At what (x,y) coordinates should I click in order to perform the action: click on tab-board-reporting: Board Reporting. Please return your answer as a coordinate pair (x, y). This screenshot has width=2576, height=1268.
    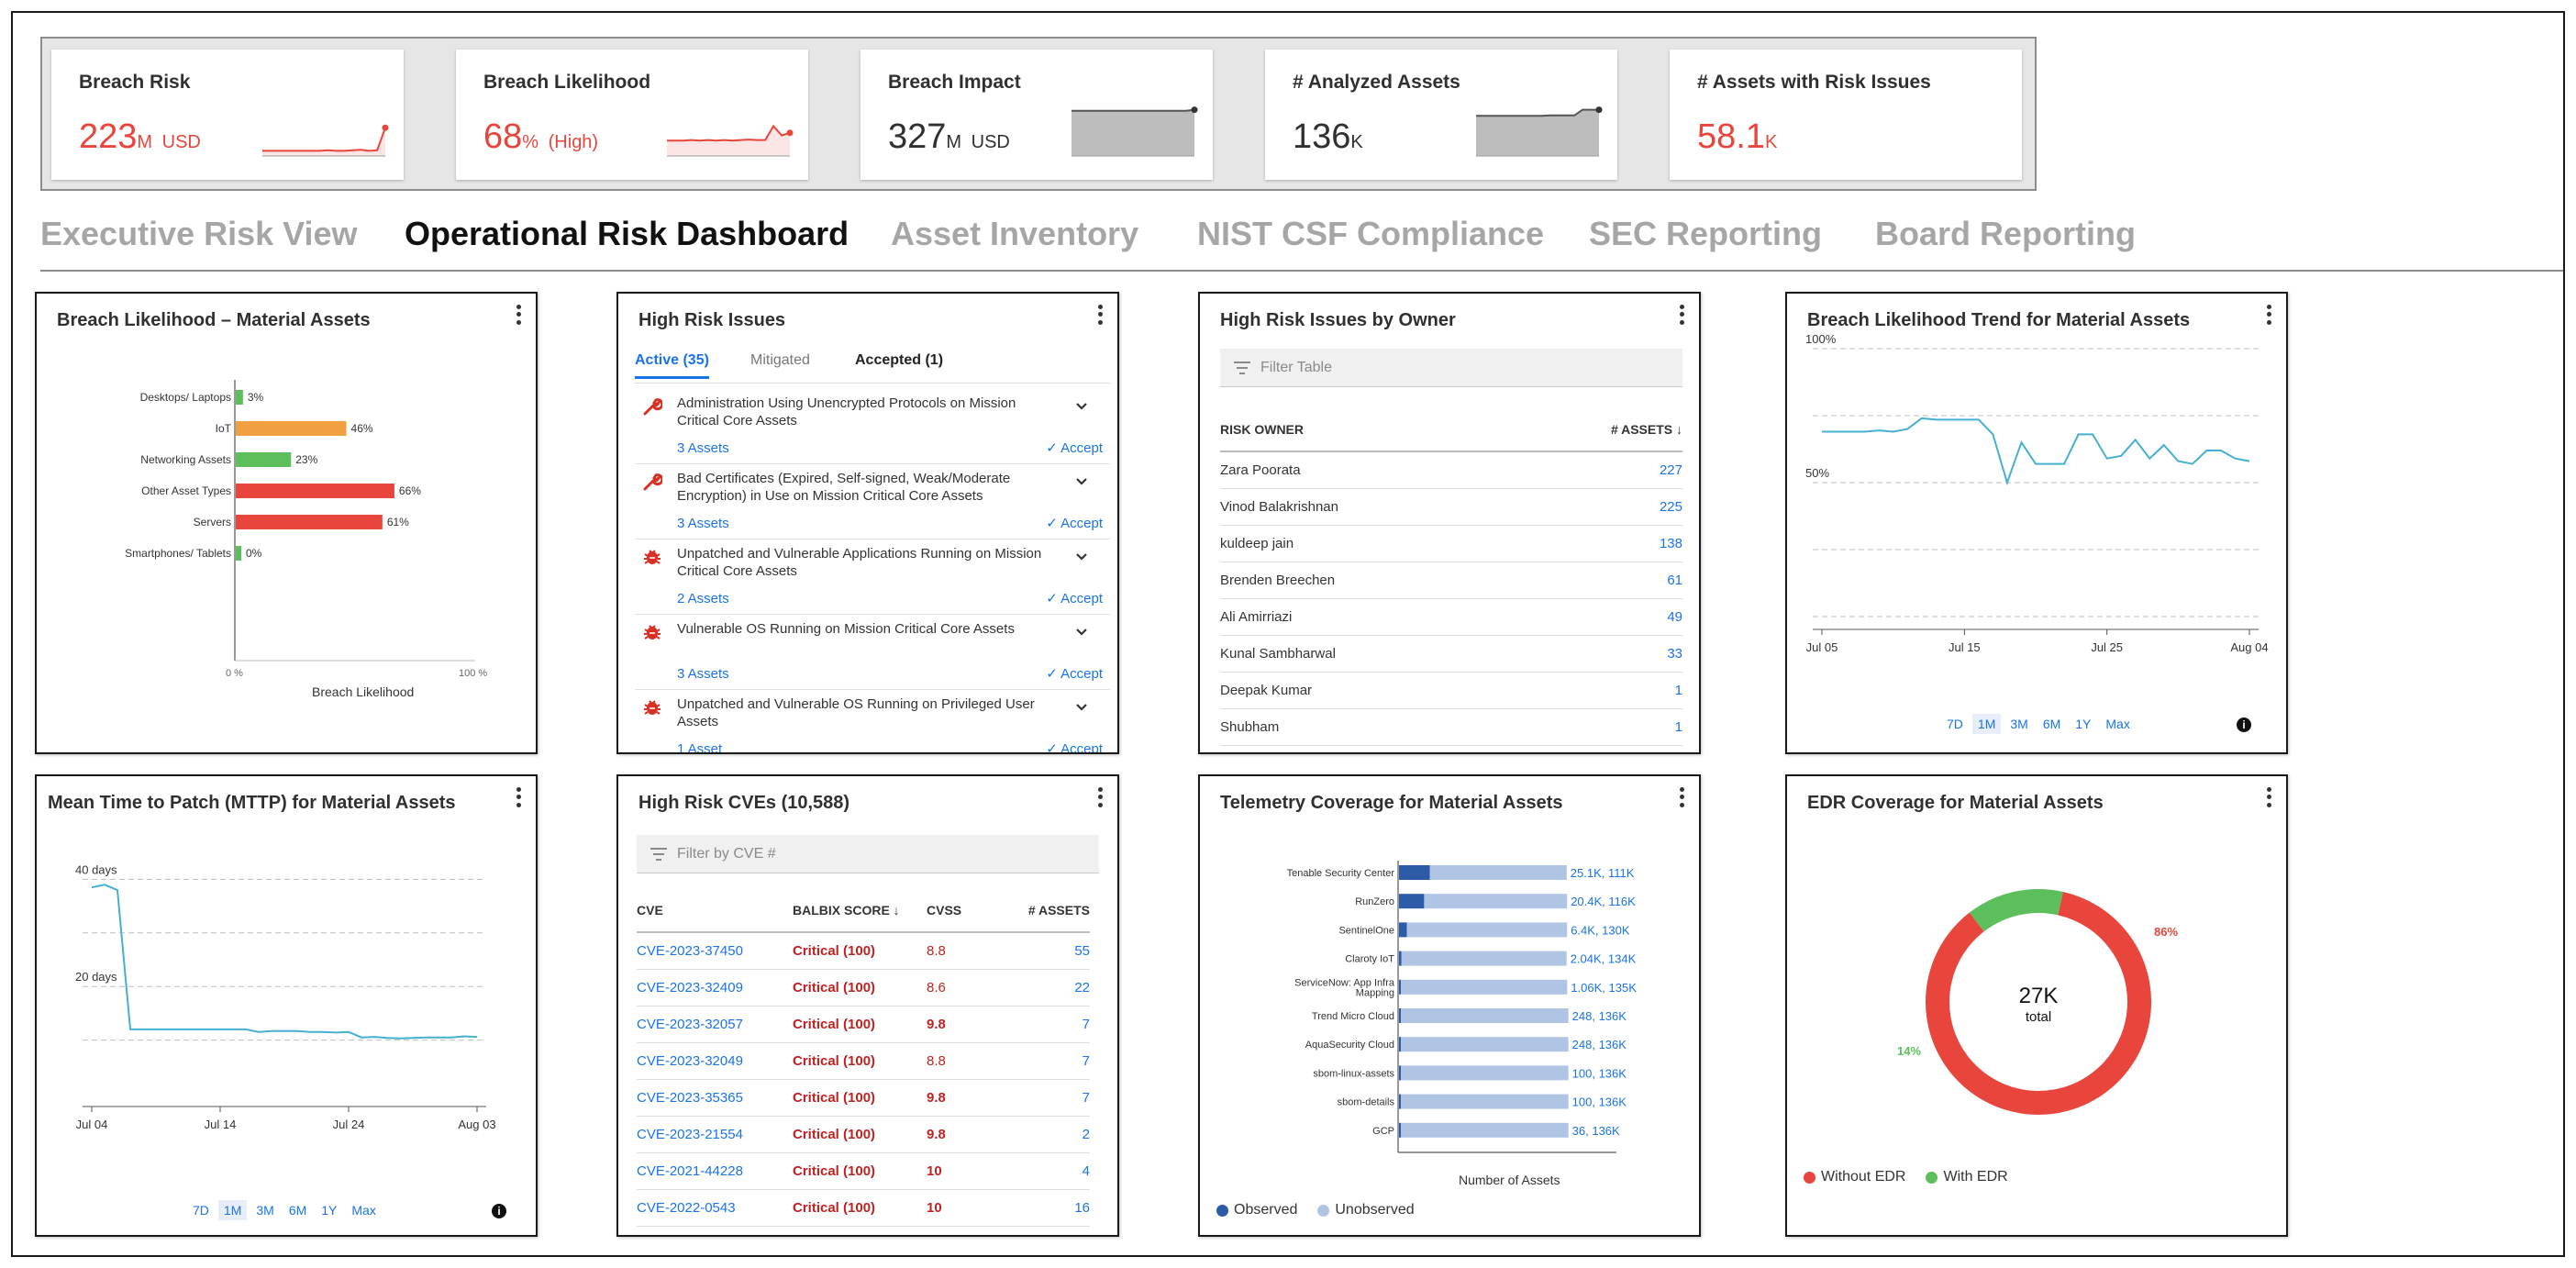
    Looking at the image, I should click on (2005, 234).